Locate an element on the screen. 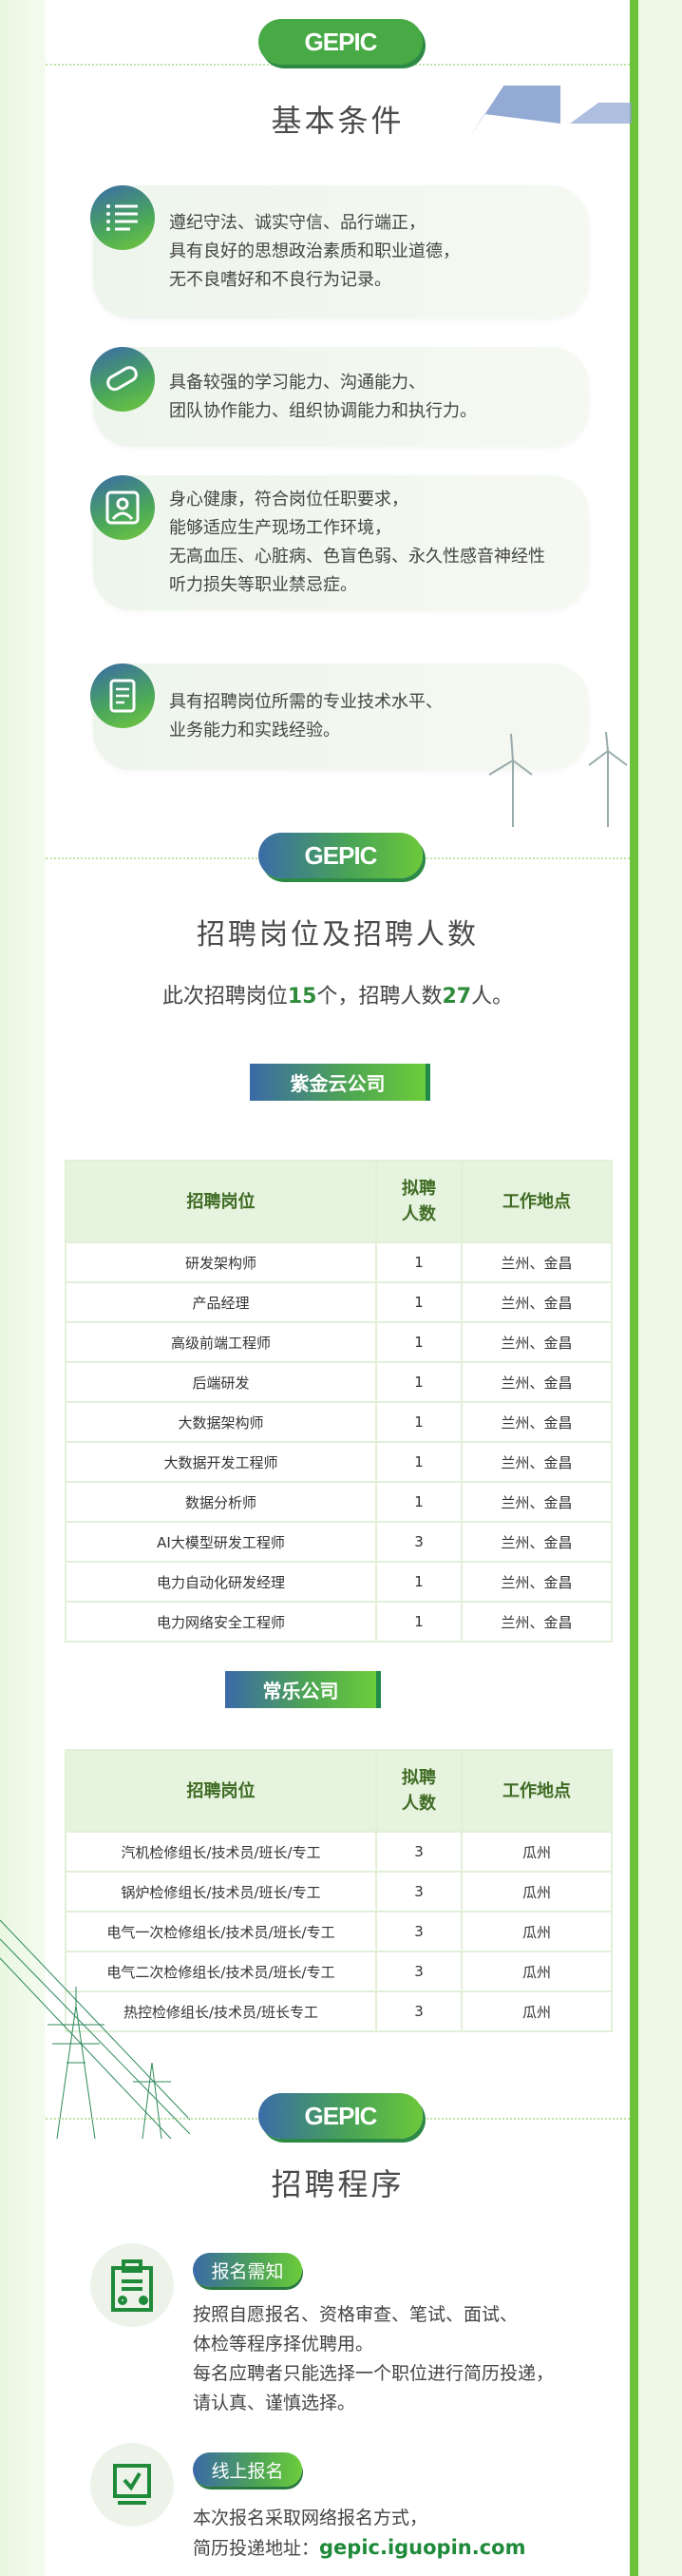 The image size is (682, 2576). table-row: 锅炉检修组长/技术员/班长/专工 3 瓜州 is located at coordinates (339, 1892).